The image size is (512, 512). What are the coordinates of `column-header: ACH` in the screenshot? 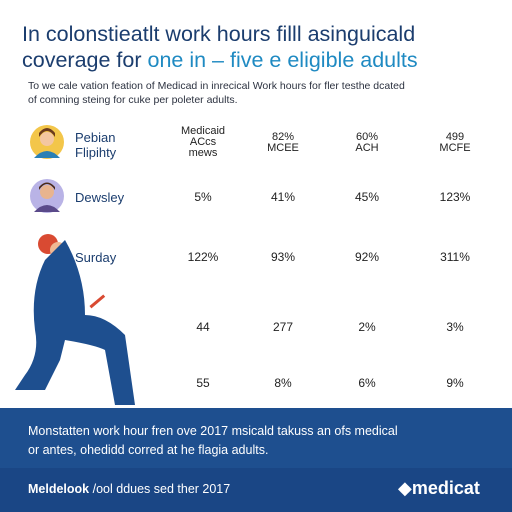 It's located at (367, 148).